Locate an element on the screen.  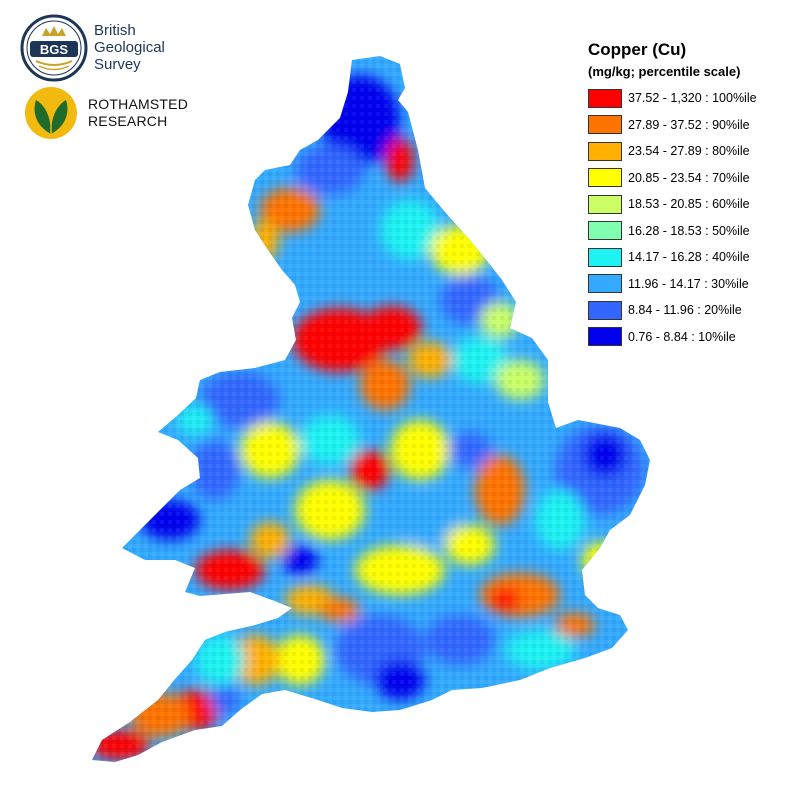
legend-label: 16.28 - 18.53 : 50%ile is located at coordinates (689, 230).